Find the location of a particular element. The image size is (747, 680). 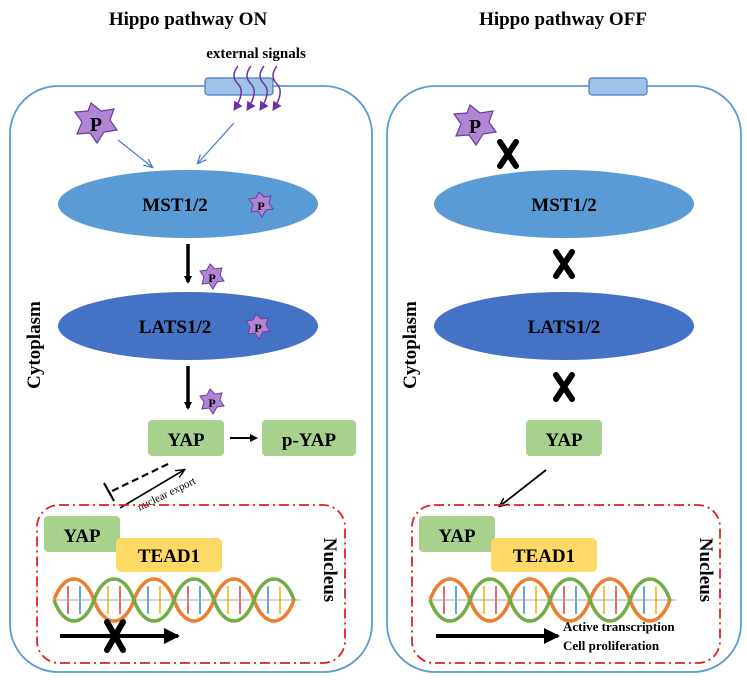

left-nucleus-yap-label: YAP is located at coordinates (82, 536).